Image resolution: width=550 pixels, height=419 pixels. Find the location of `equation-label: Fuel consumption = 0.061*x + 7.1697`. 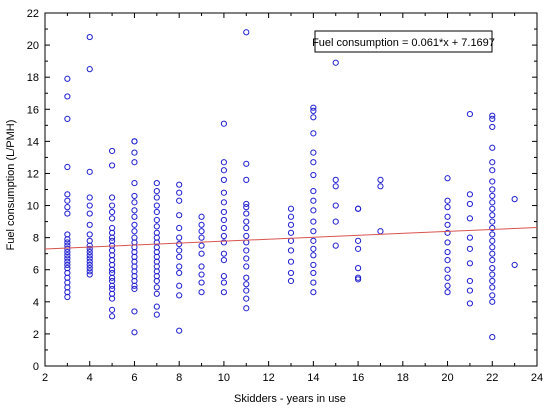

equation-label: Fuel consumption = 0.061*x + 7.1697 is located at coordinates (403, 43).